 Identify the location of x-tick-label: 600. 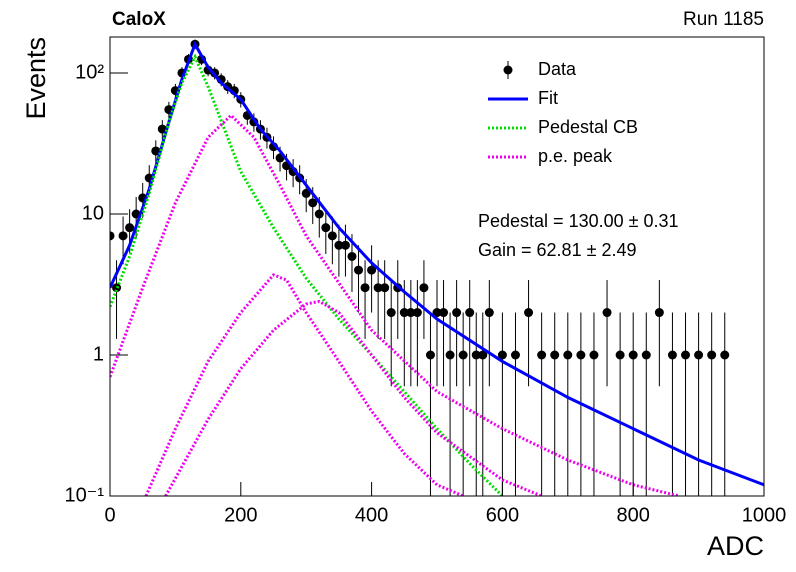
(502, 515).